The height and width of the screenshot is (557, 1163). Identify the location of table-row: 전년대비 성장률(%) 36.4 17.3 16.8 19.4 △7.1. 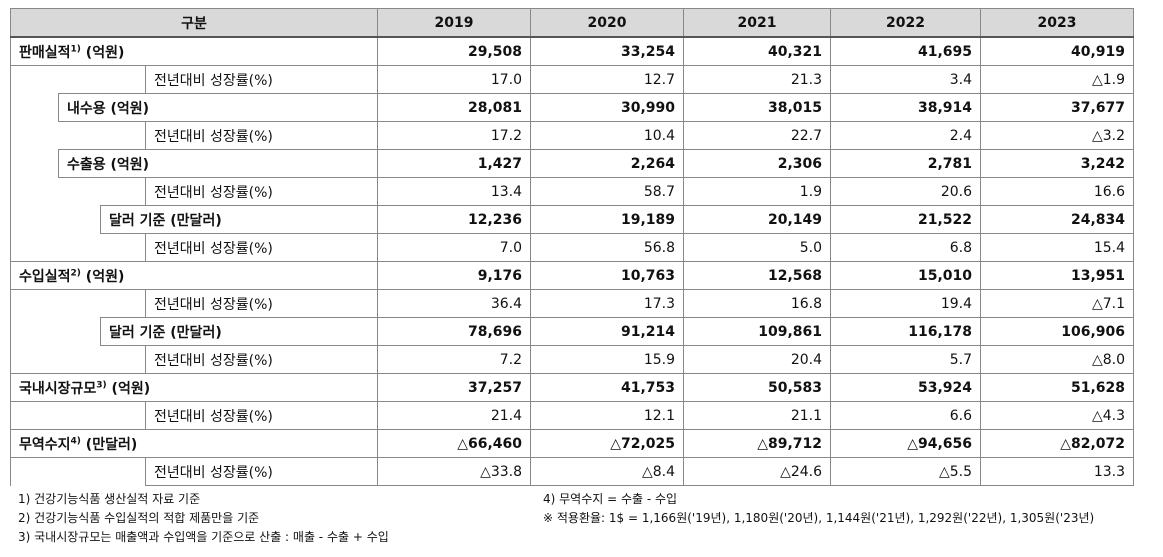
(572, 303).